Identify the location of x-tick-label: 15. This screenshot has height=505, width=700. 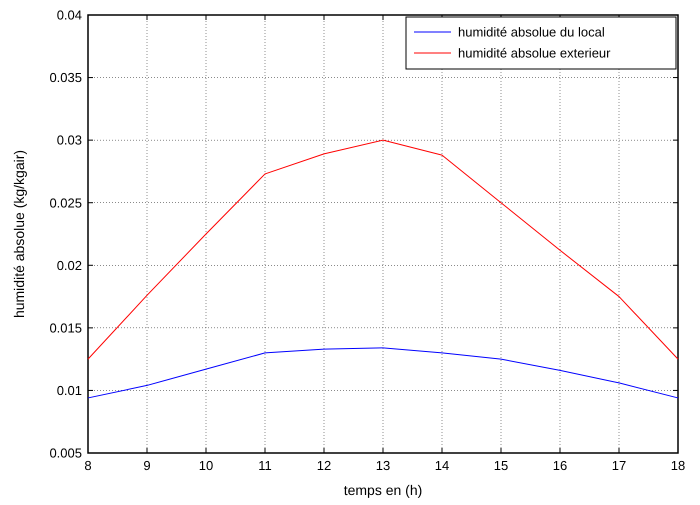
(501, 465).